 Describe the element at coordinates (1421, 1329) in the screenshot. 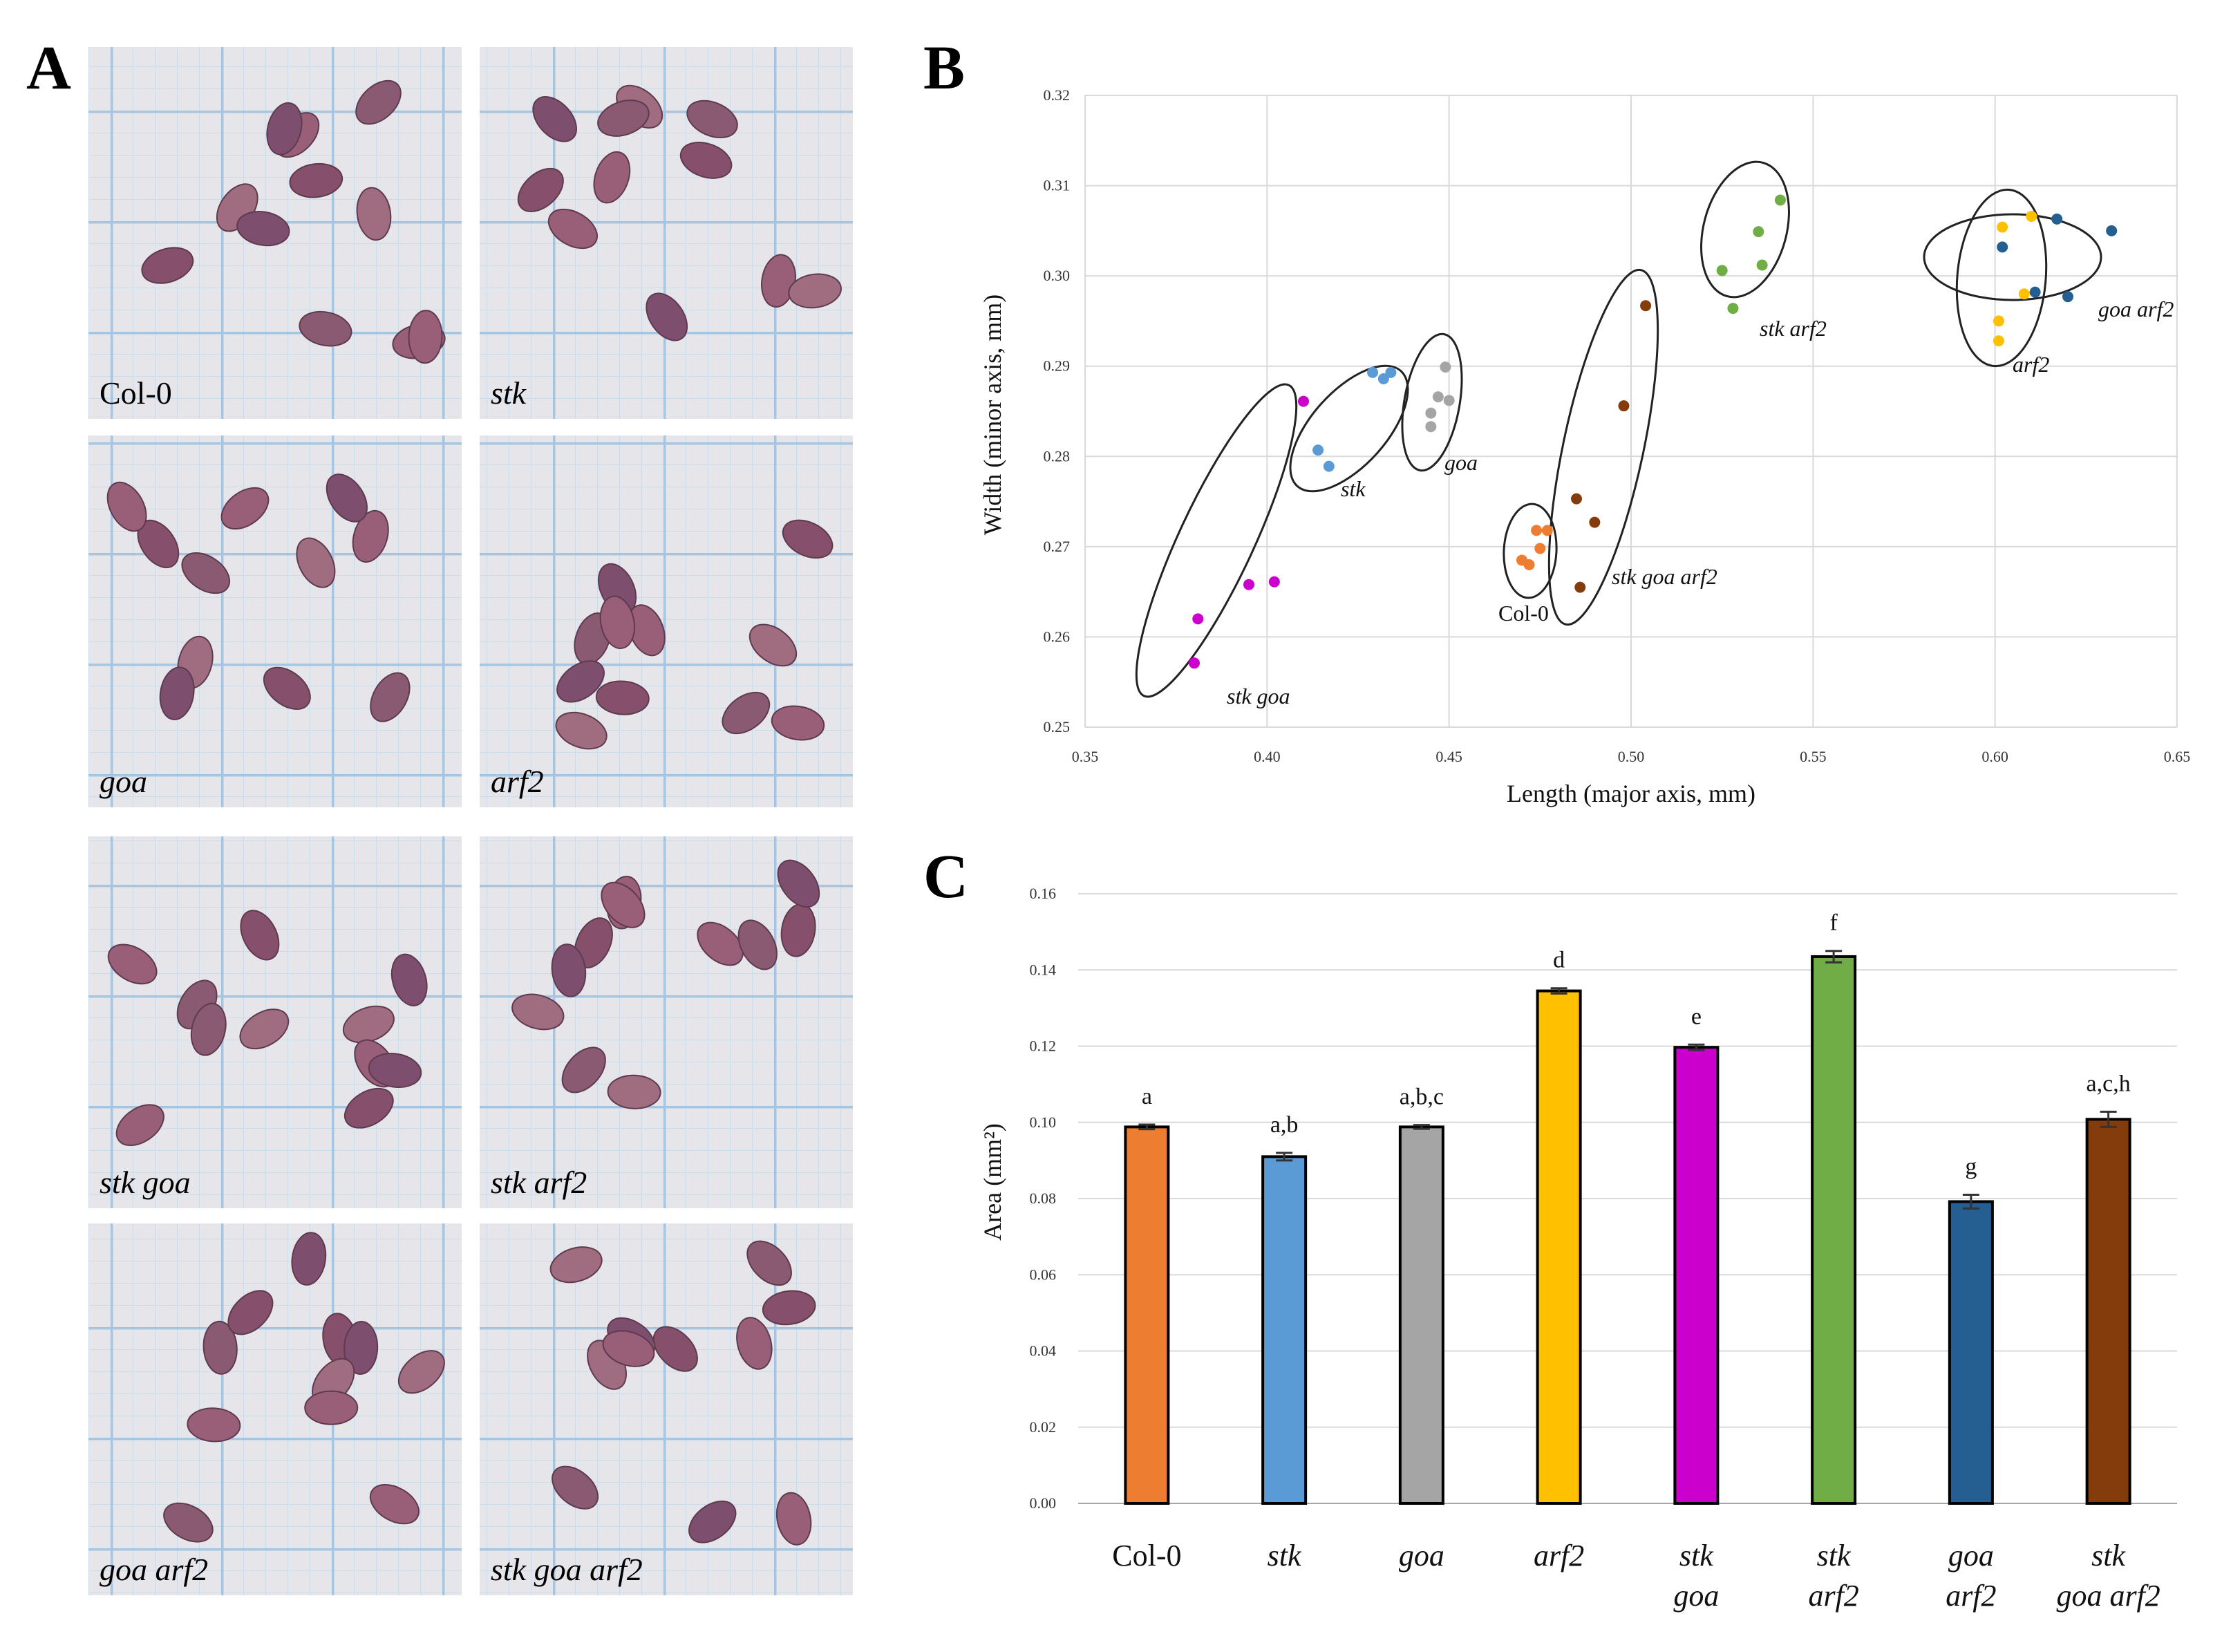

I see `bar-group: a,b,c goa` at that location.